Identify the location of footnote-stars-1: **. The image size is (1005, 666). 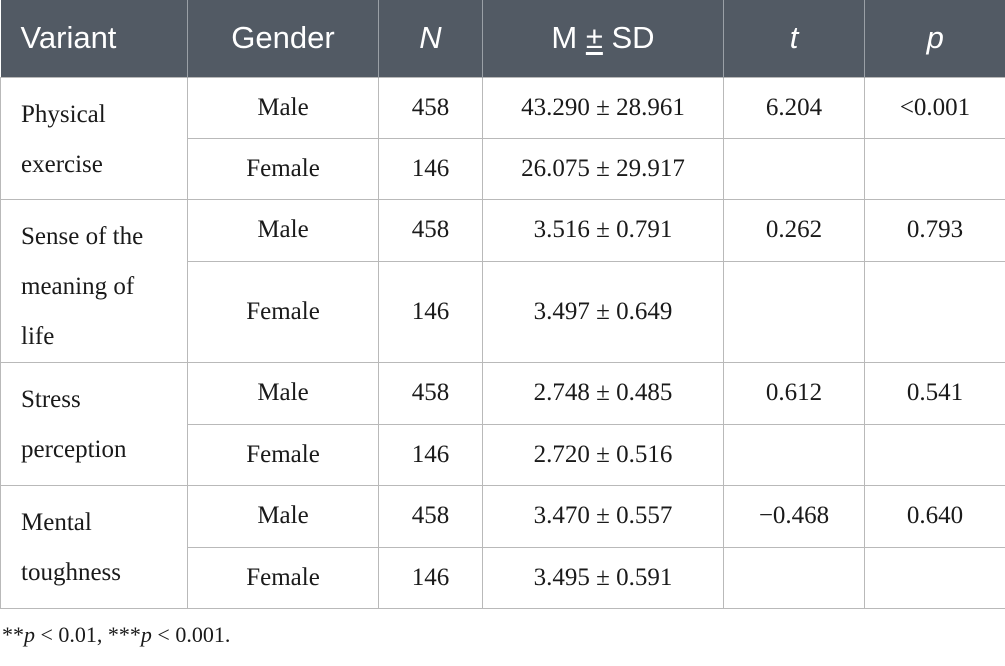
(13, 634).